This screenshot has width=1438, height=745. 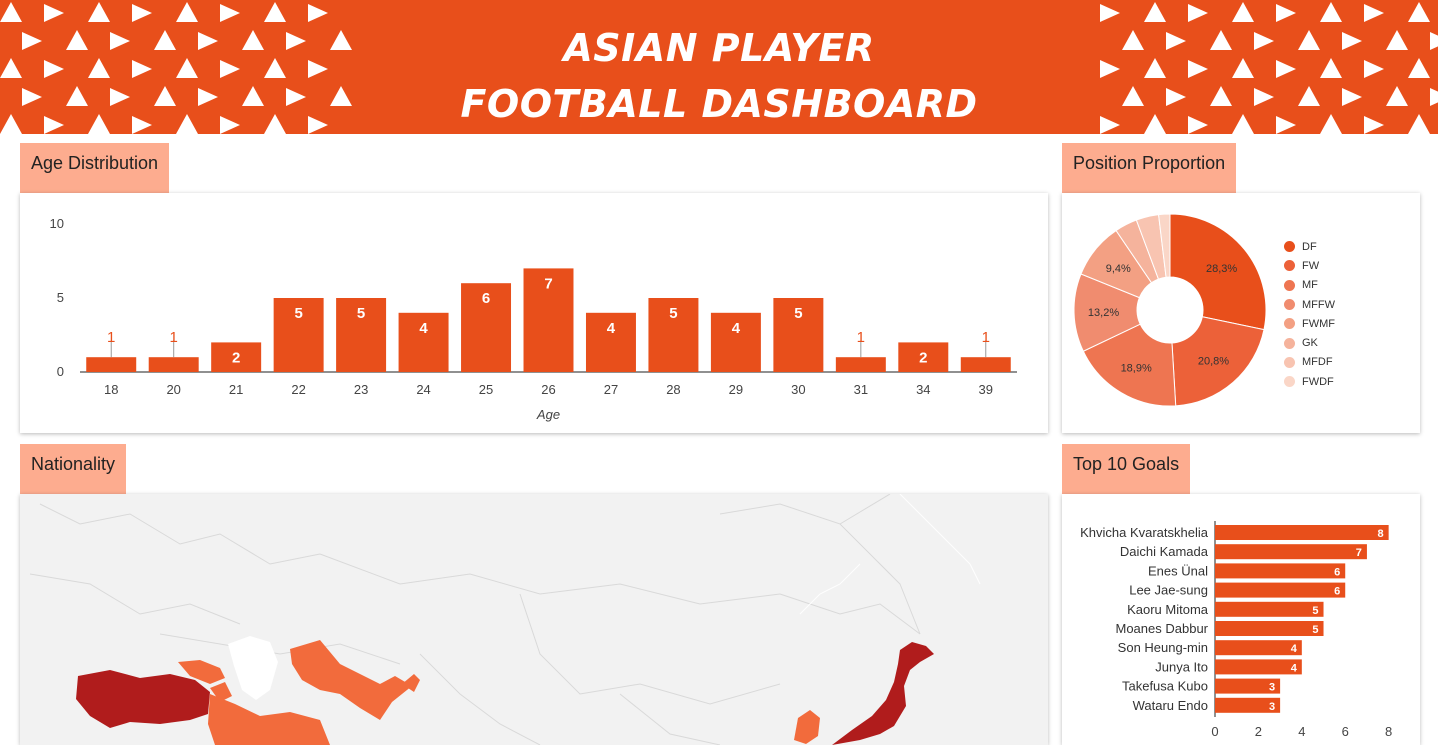 I want to click on goals-player-name: Kaoru Mitoma, so click(x=1168, y=609).